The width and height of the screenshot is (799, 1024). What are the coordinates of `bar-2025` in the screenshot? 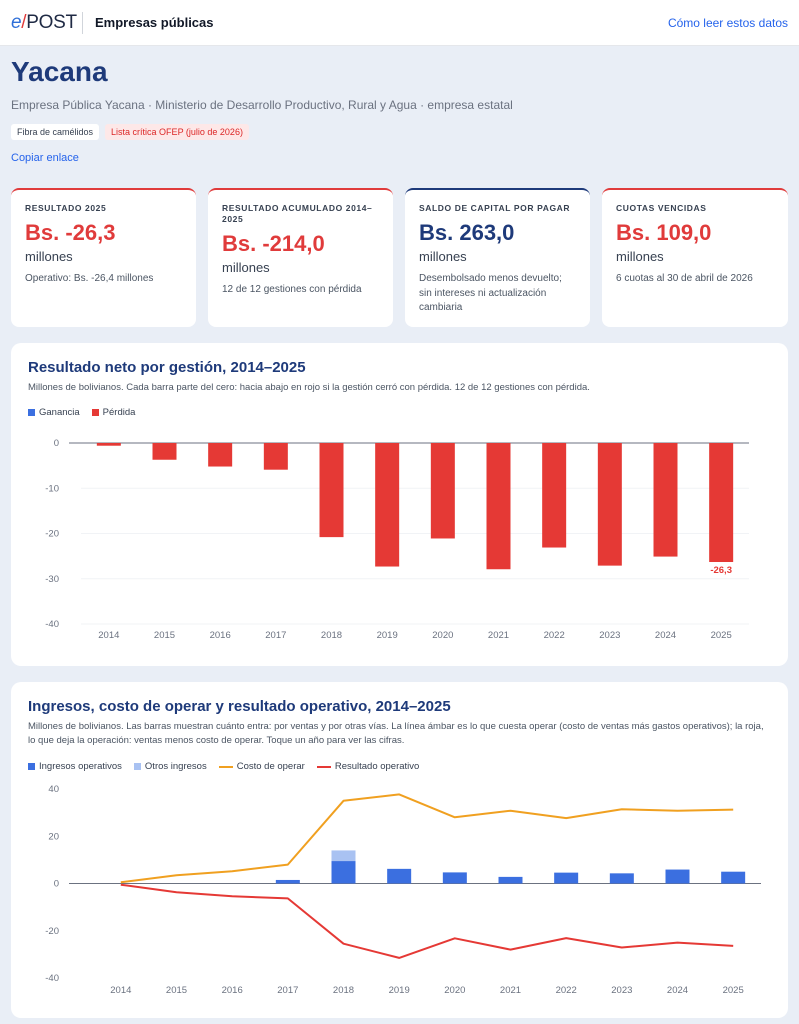 It's located at (721, 503).